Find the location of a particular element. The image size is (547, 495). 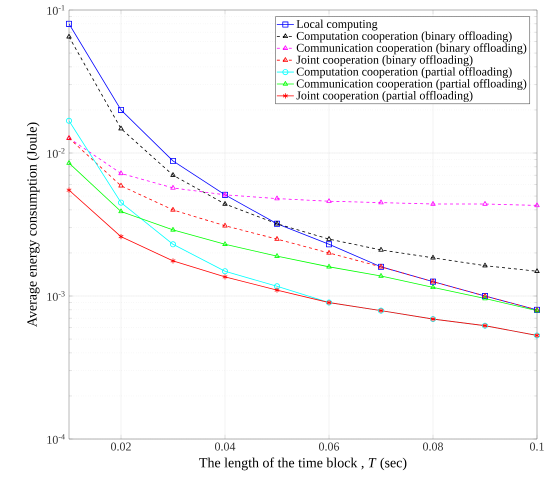

legend-label: Computation cooperation (binary offloading) is located at coordinates (404, 36).